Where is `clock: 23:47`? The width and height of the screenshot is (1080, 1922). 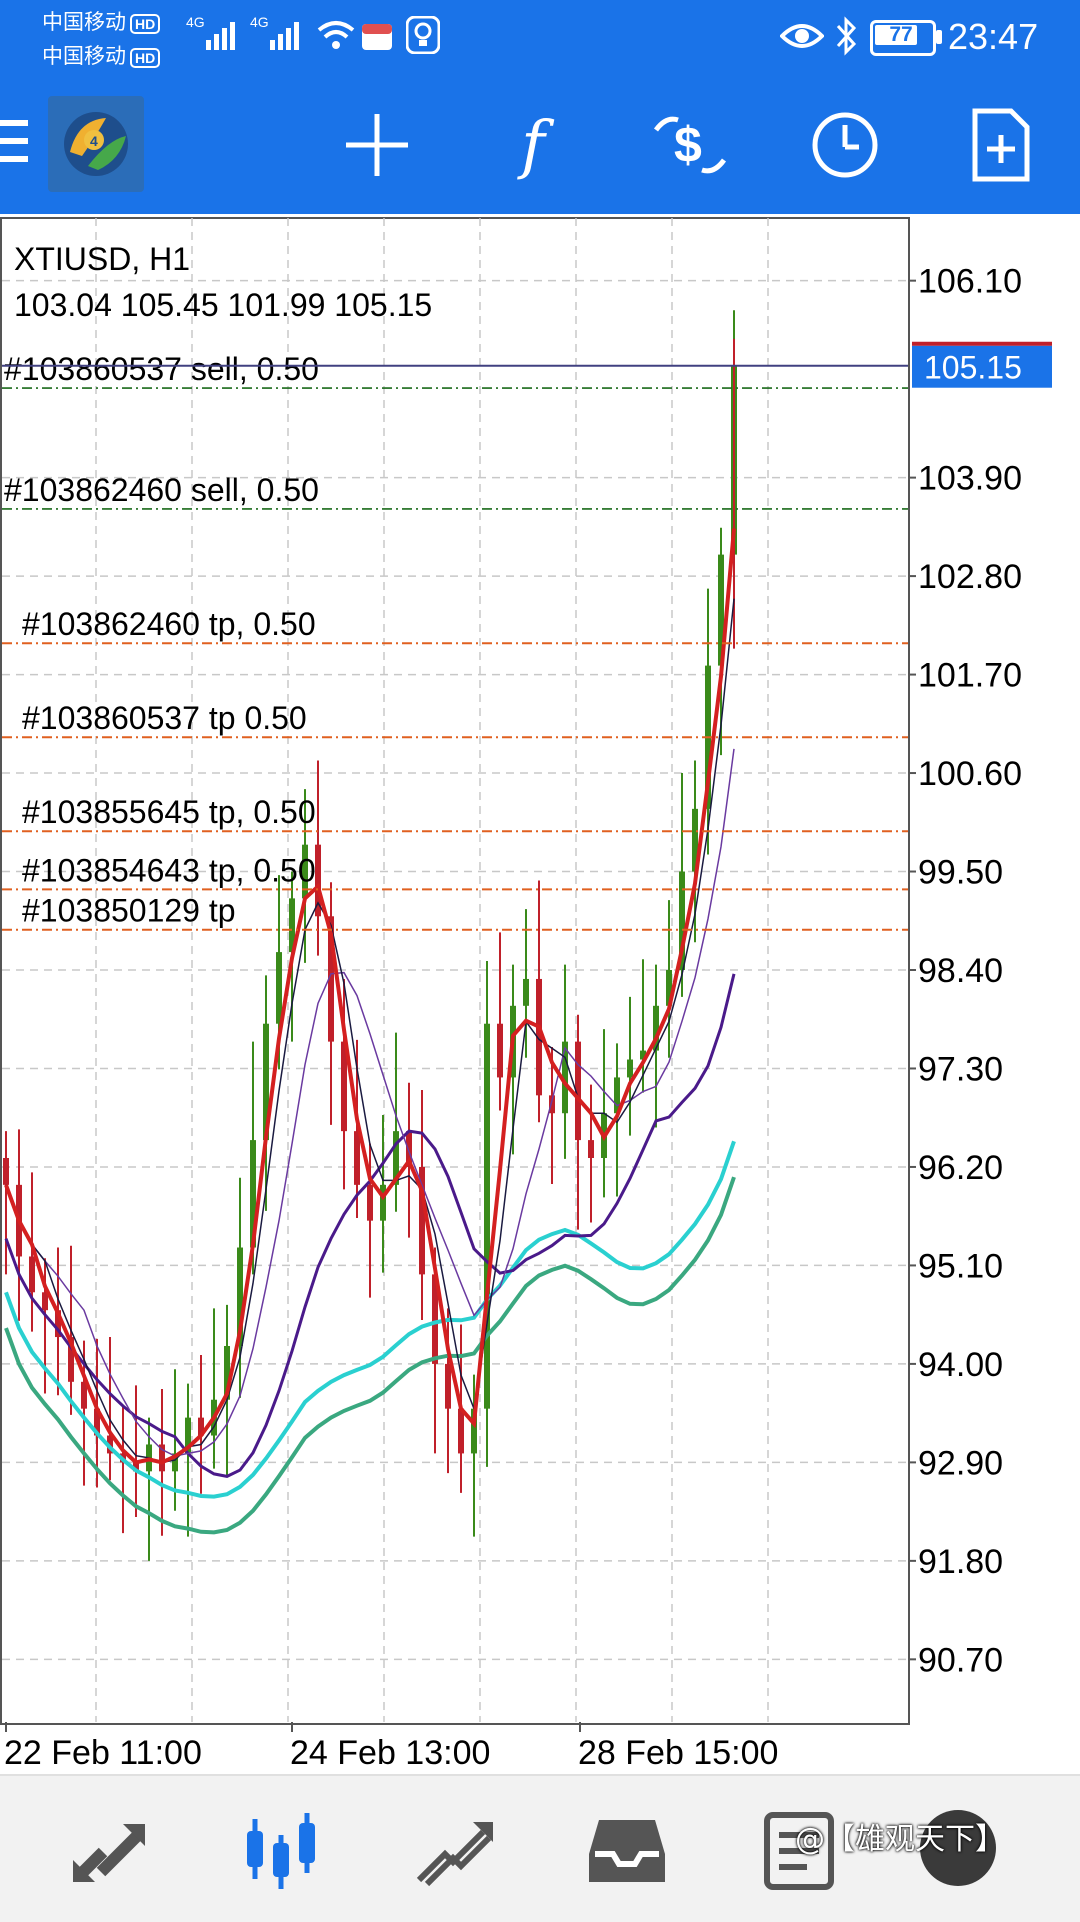 clock: 23:47 is located at coordinates (993, 36).